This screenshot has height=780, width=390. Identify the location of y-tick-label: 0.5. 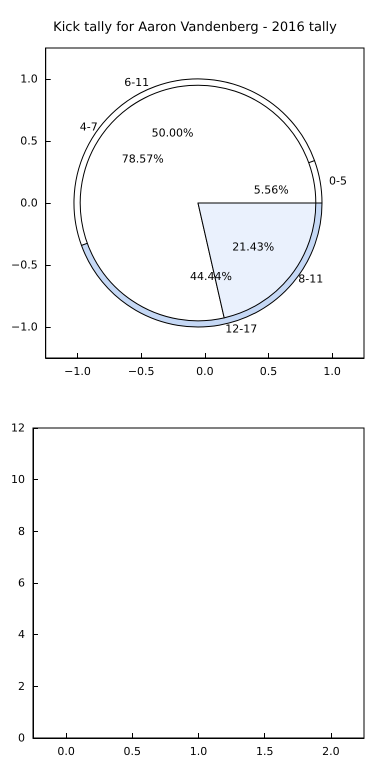
(29, 141).